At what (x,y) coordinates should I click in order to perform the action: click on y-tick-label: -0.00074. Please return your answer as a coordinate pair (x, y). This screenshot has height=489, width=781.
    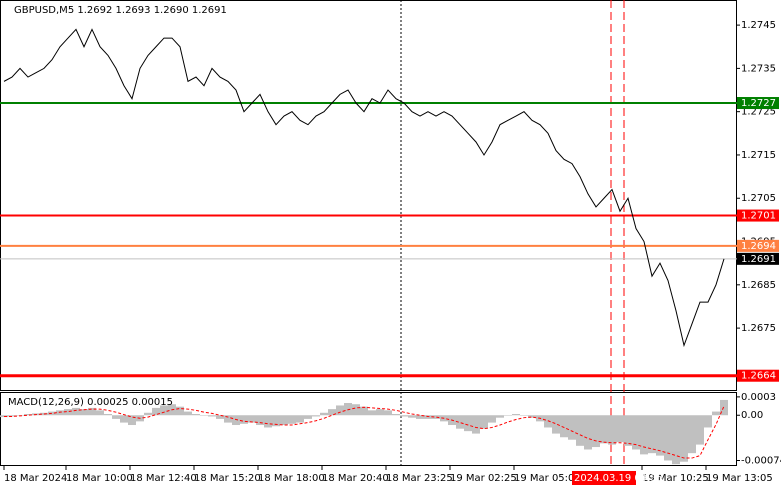
    Looking at the image, I should click on (761, 460).